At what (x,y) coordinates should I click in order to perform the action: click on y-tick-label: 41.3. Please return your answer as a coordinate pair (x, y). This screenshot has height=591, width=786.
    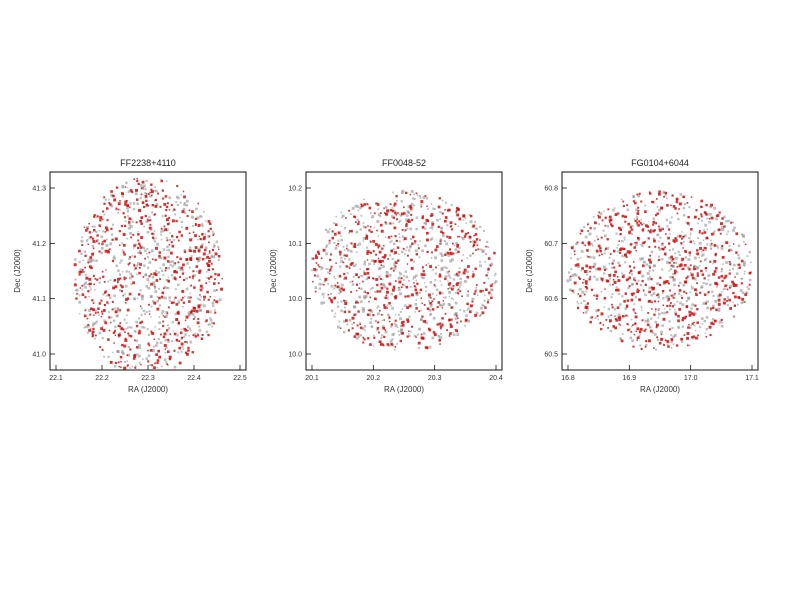
    Looking at the image, I should click on (39, 189).